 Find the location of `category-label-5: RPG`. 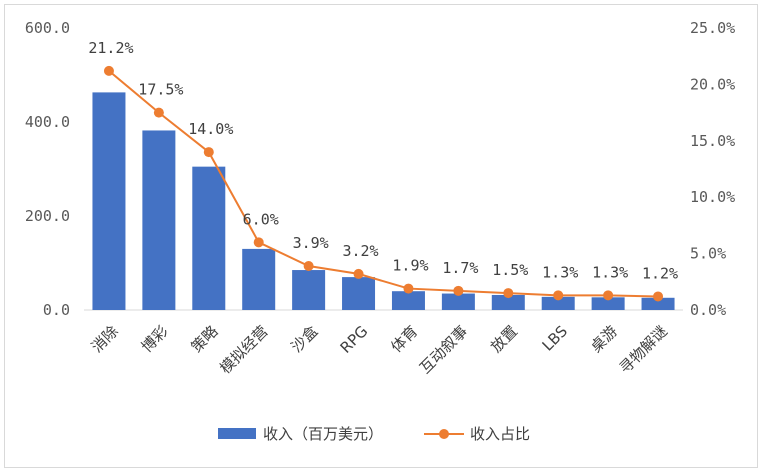

category-label-5: RPG is located at coordinates (354, 339).